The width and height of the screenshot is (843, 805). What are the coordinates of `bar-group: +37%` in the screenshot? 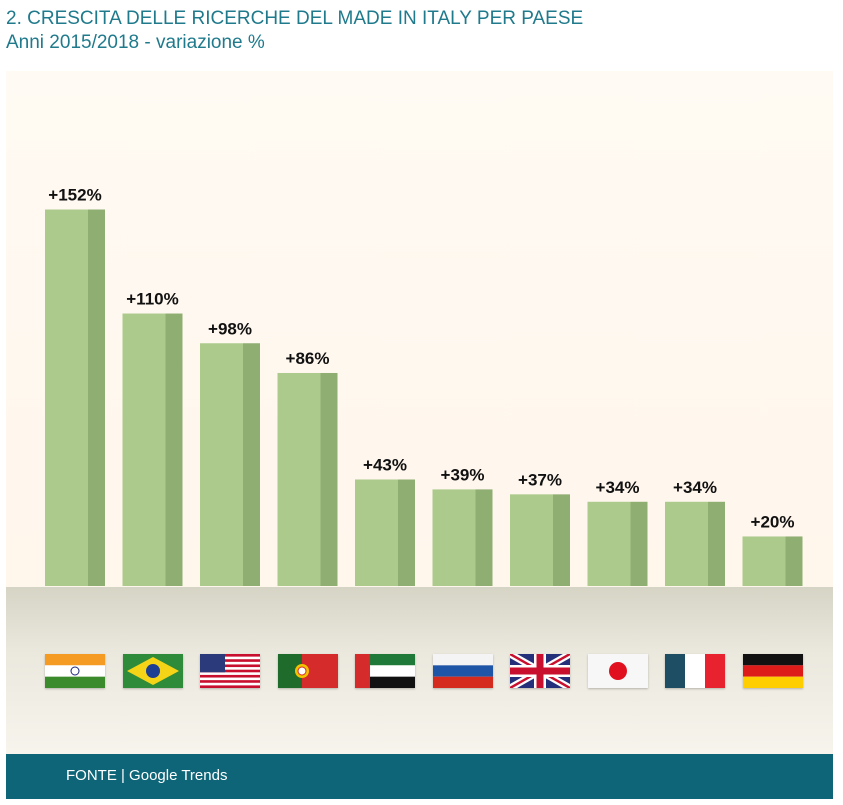 It's located at (540, 528).